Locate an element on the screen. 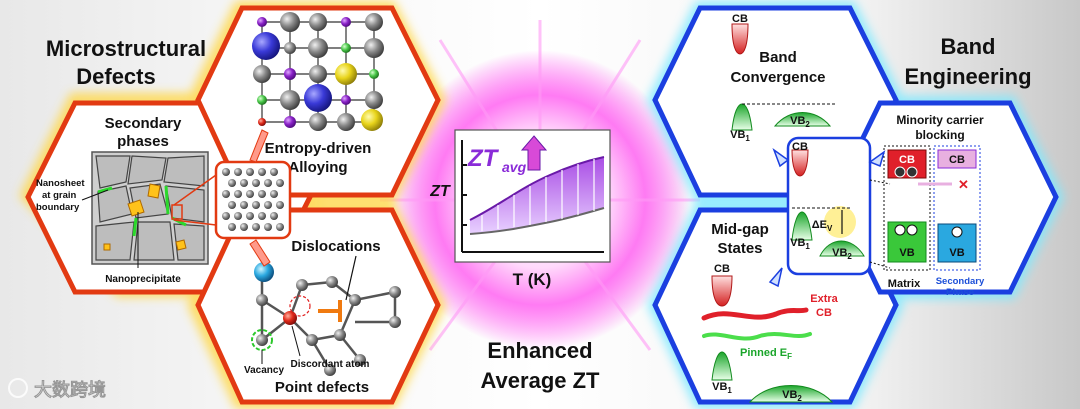  secondary-phase-line-2: Phase is located at coordinates (960, 292).